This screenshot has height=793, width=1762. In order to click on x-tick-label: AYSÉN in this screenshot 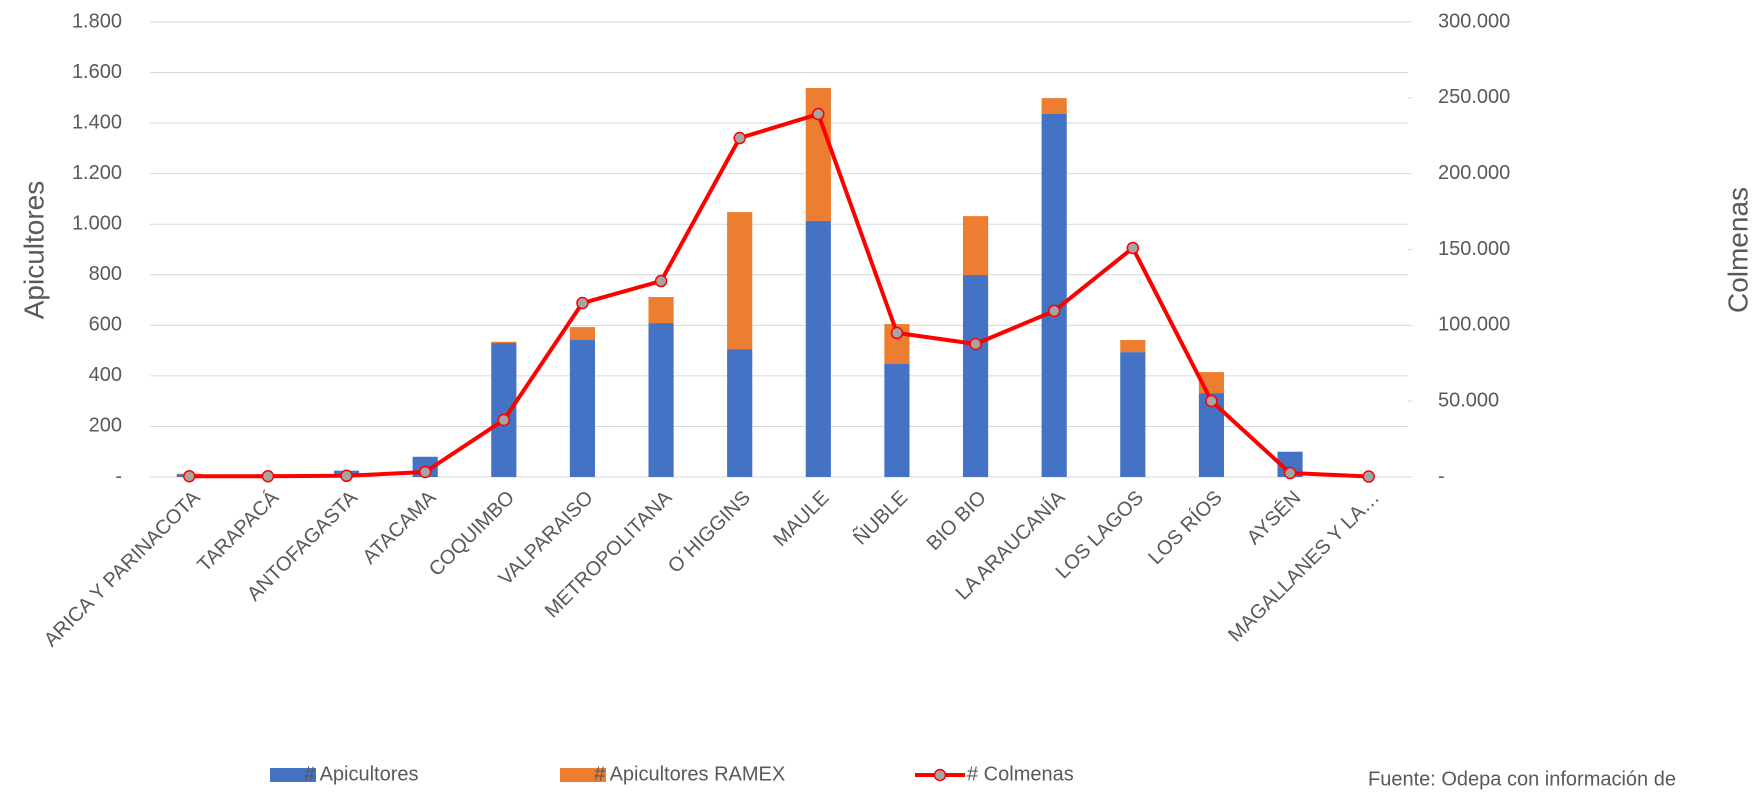, I will do `click(1273, 517)`.